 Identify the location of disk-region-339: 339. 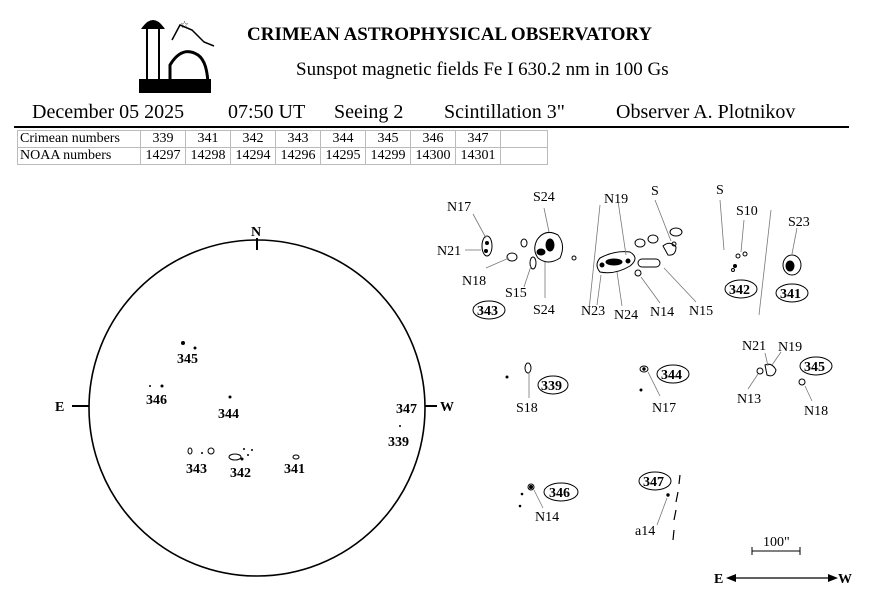
(398, 442).